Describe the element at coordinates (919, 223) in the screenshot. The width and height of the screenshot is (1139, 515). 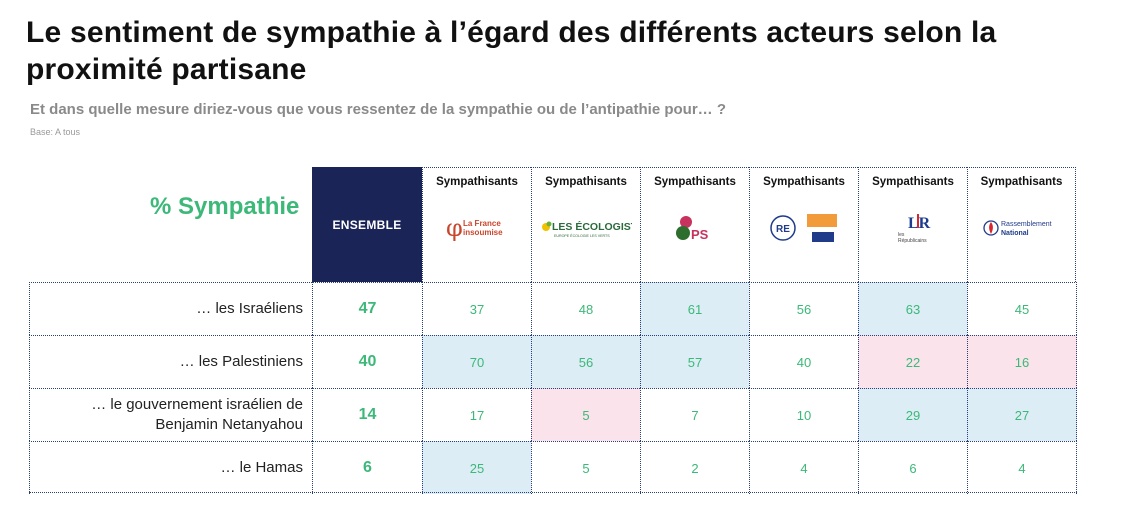
I see `lr-logo-mark: LR` at that location.